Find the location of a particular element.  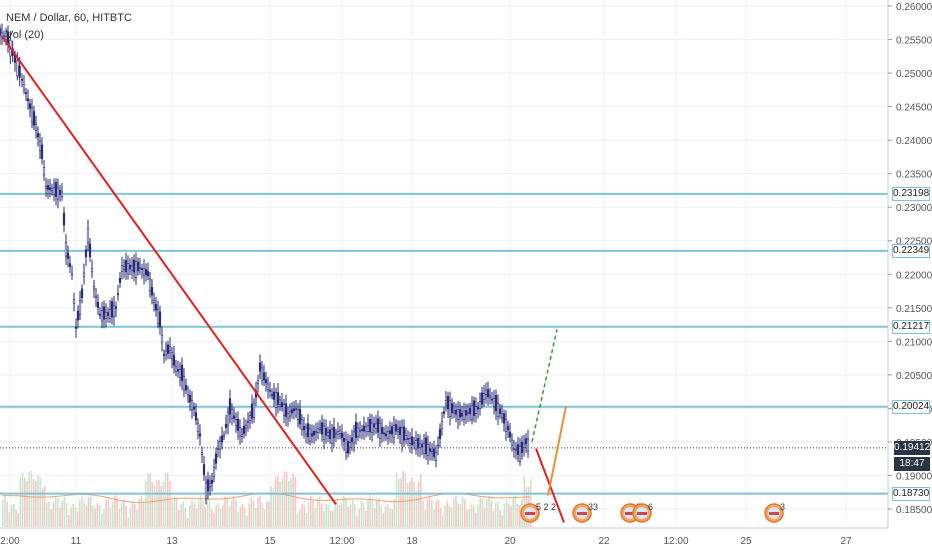

event-flag-icon: 3 is located at coordinates (774, 512).